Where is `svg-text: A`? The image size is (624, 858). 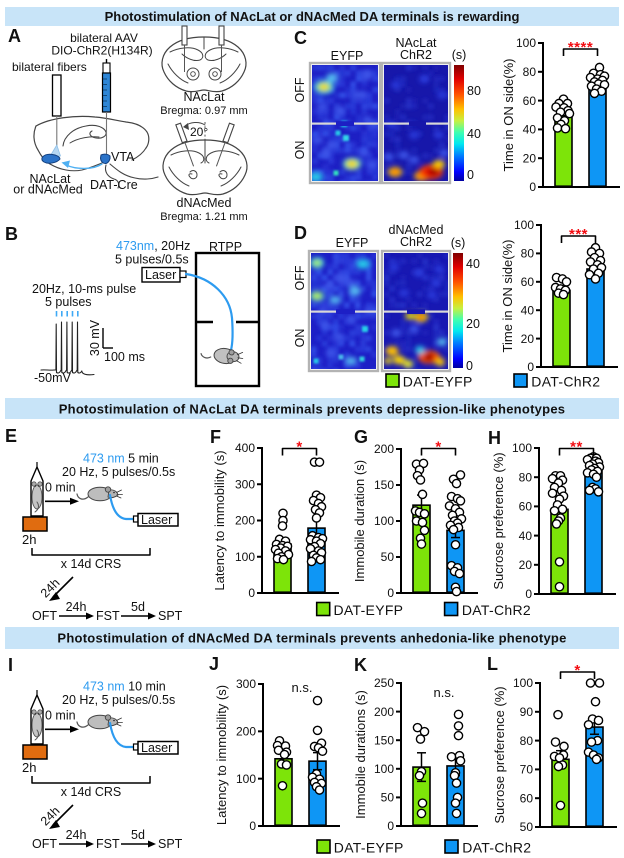
svg-text: A is located at coordinates (14, 36).